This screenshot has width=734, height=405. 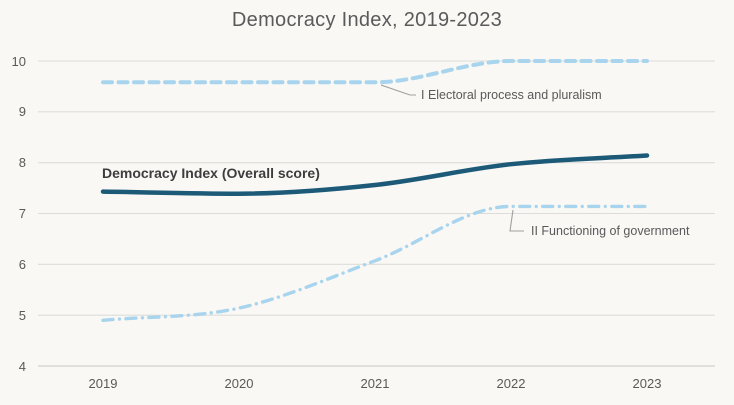 I want to click on series-label-overall-score: Democracy Index (Overall score), so click(x=211, y=173).